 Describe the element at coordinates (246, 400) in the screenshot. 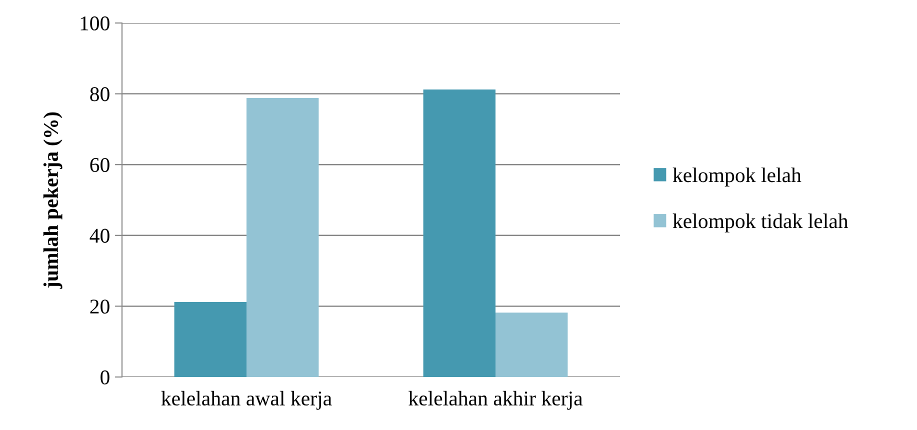

I see `x-tick-label: kelelahan awal kerja` at that location.